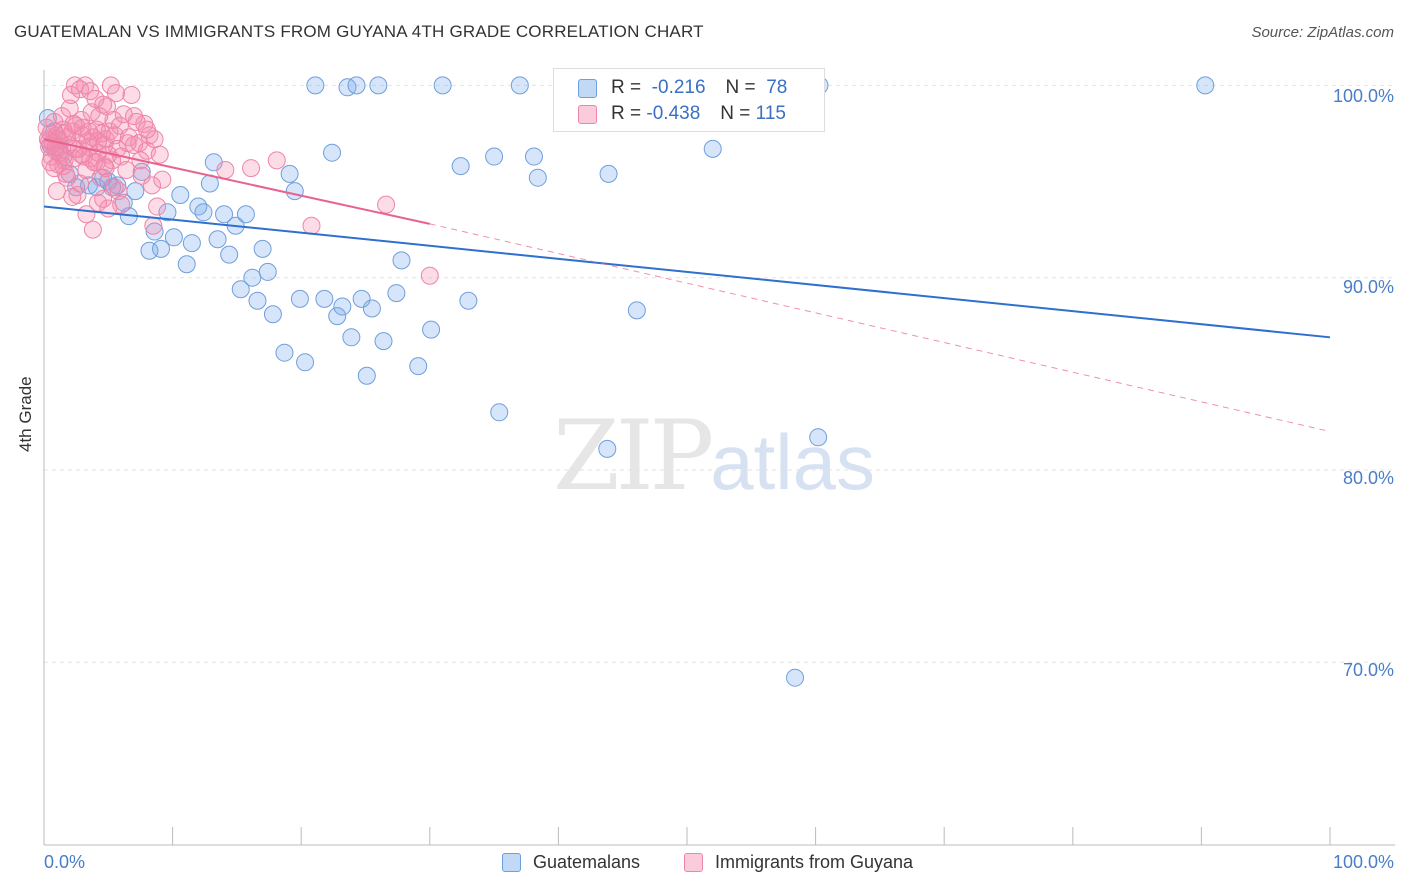  Describe the element at coordinates (1368, 287) in the screenshot. I see `y-tick-label: 90.0%` at that location.